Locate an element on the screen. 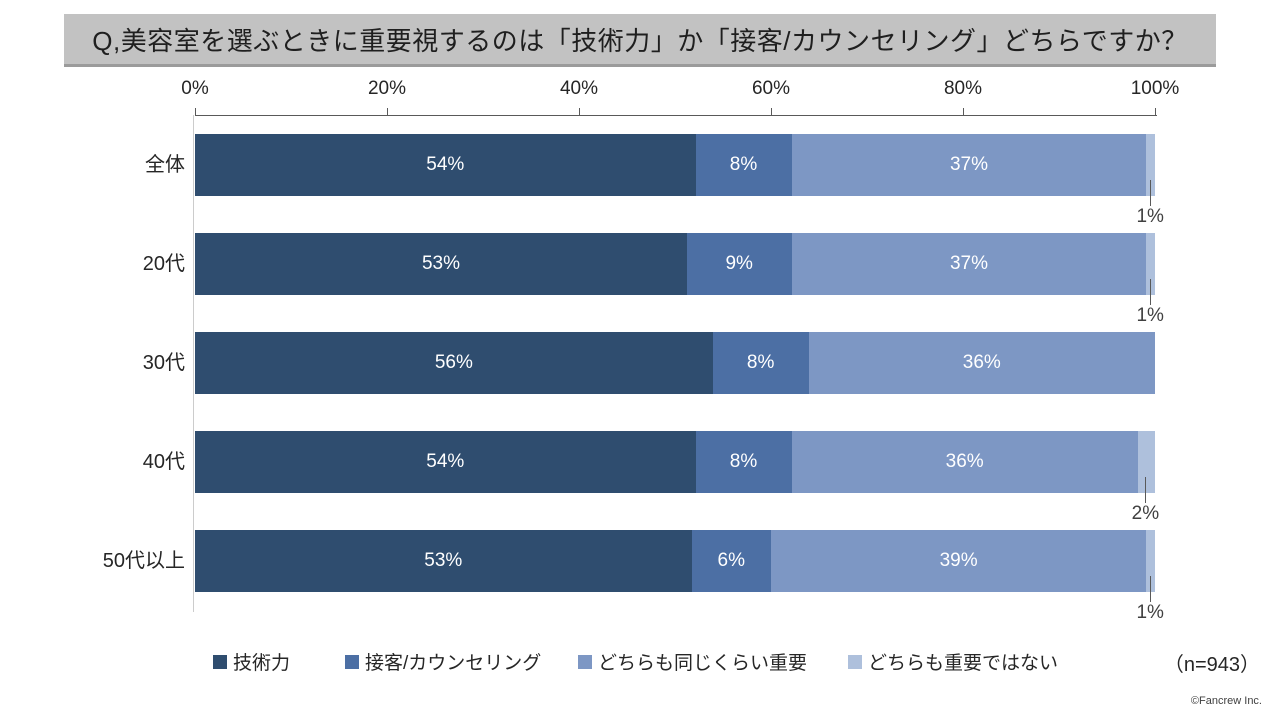 This screenshot has width=1280, height=720. bar-segment-label: 56% is located at coordinates (453, 362).